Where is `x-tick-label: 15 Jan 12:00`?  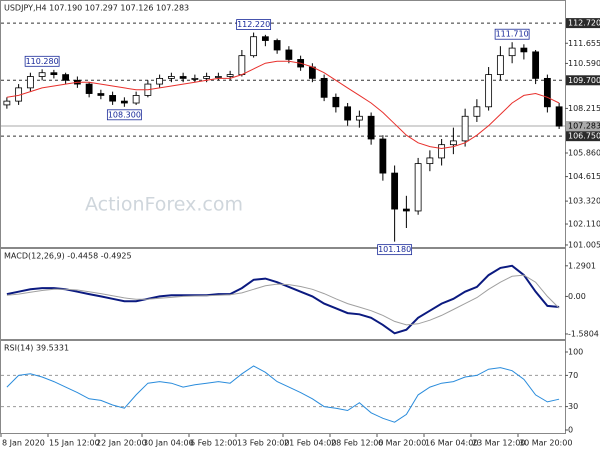 x-tick-label: 15 Jan 12:00 is located at coordinates (74, 443).